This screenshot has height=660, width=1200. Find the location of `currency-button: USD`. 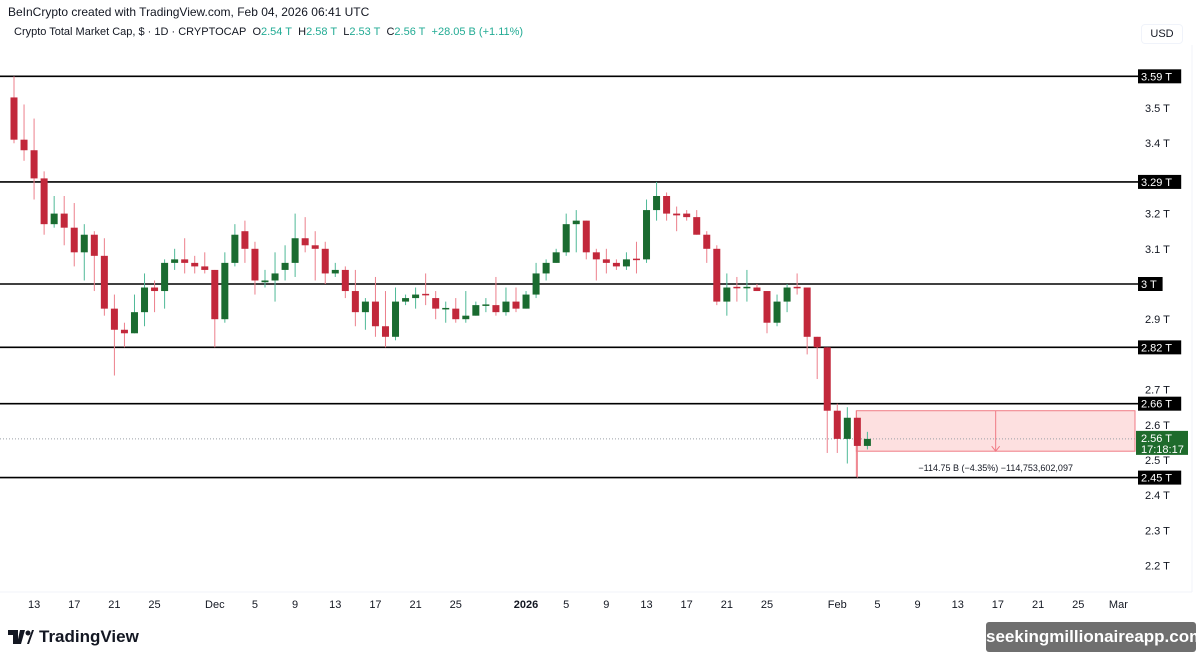

currency-button: USD is located at coordinates (1162, 34).